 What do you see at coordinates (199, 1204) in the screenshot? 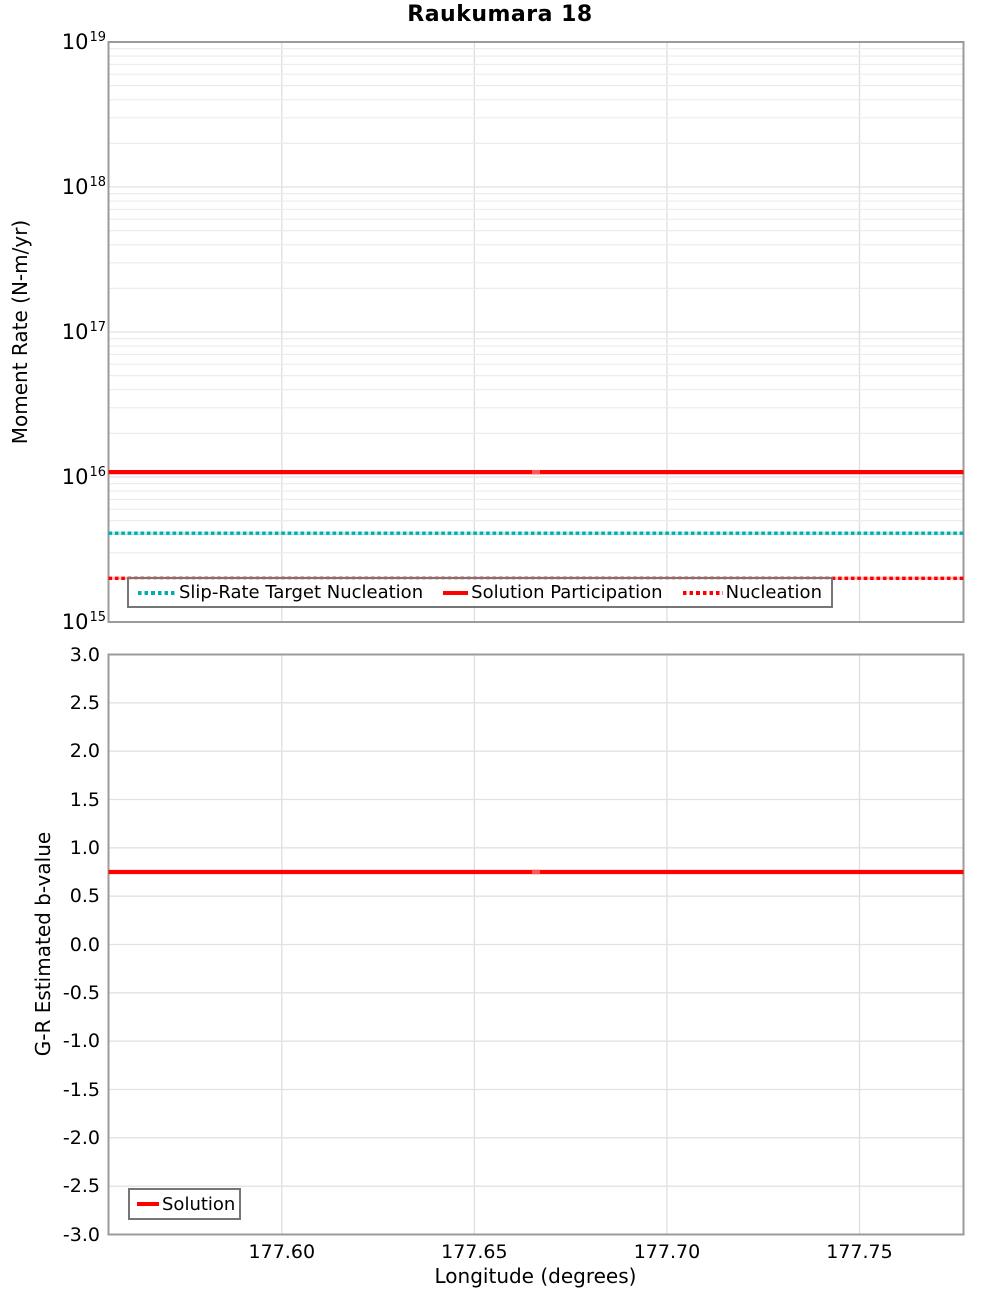
I see `legend-label-solution: Solution` at bounding box center [199, 1204].